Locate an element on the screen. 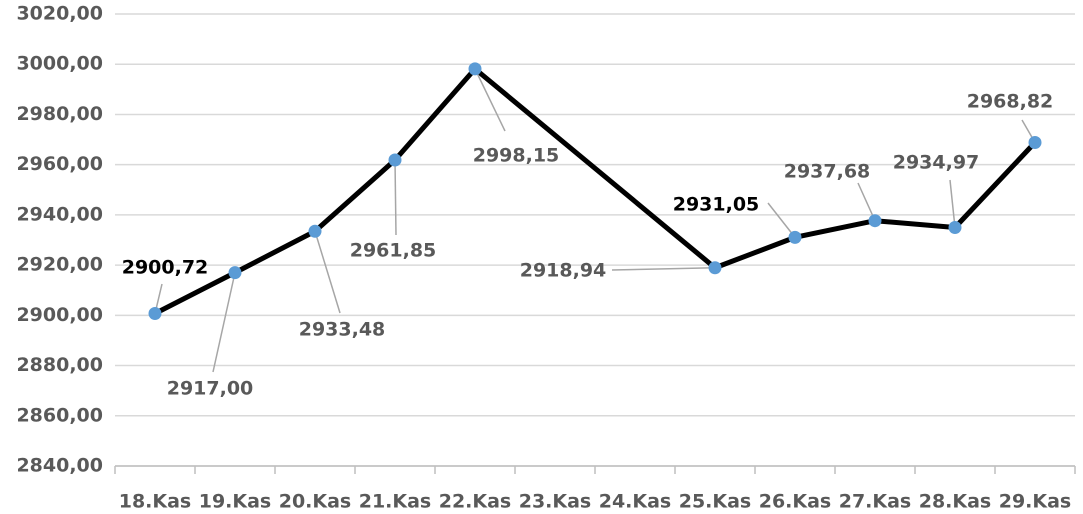 The width and height of the screenshot is (1083, 514). x-tick-label: 23.Kas is located at coordinates (555, 502).